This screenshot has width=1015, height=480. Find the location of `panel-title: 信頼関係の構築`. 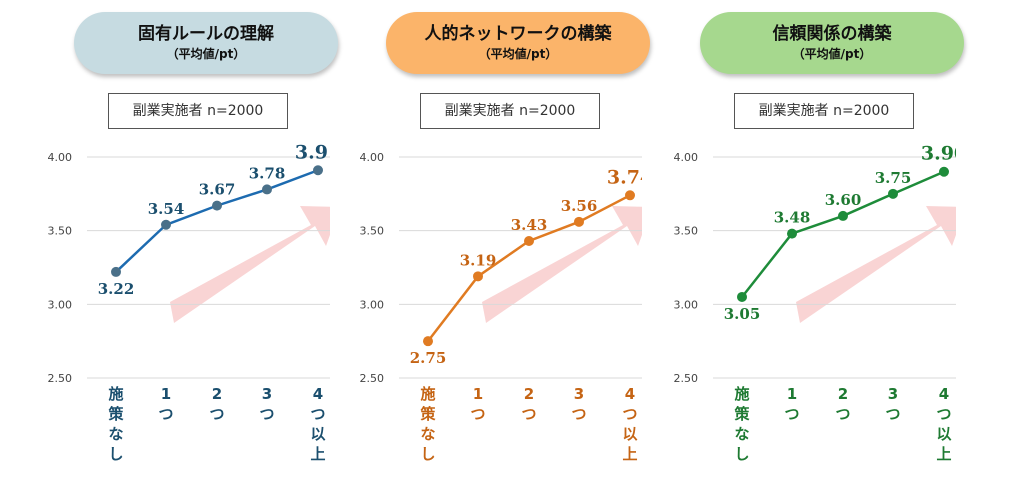

panel-title: 信頼関係の構築 is located at coordinates (832, 34).